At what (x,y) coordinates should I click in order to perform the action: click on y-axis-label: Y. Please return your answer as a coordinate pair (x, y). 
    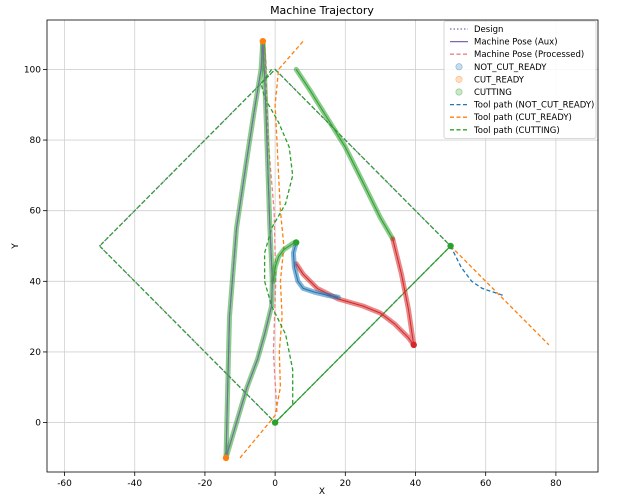
    Looking at the image, I should click on (16, 246).